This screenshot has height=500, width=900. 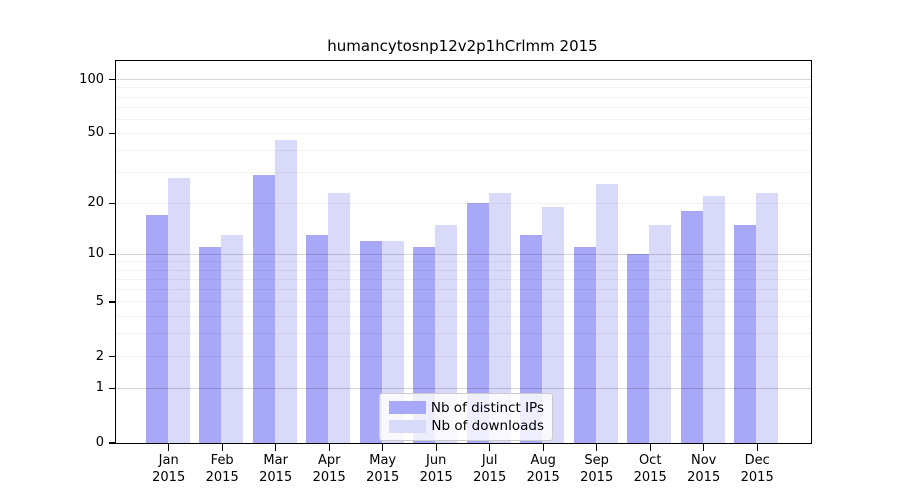 What do you see at coordinates (704, 460) in the screenshot?
I see `x-tick-month: Nov` at bounding box center [704, 460].